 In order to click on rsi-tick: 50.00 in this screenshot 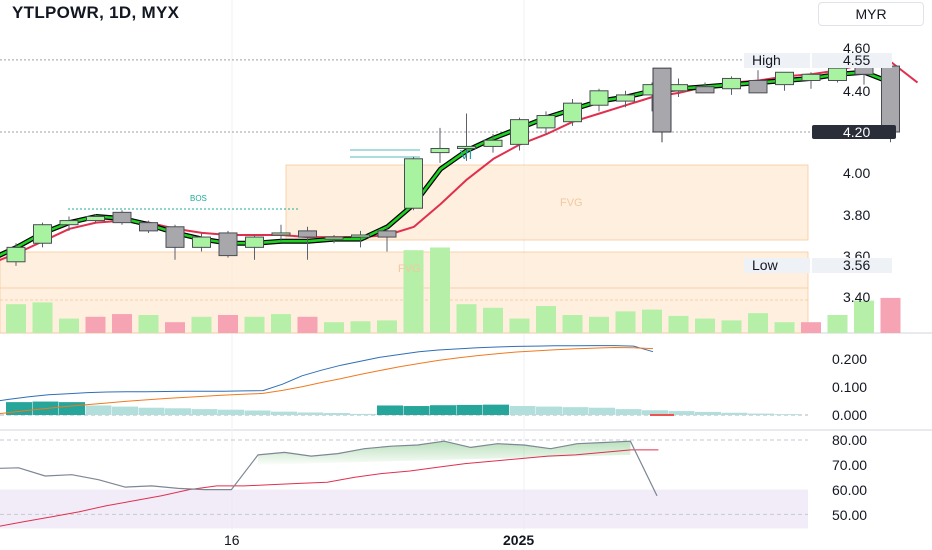, I will do `click(849, 515)`.